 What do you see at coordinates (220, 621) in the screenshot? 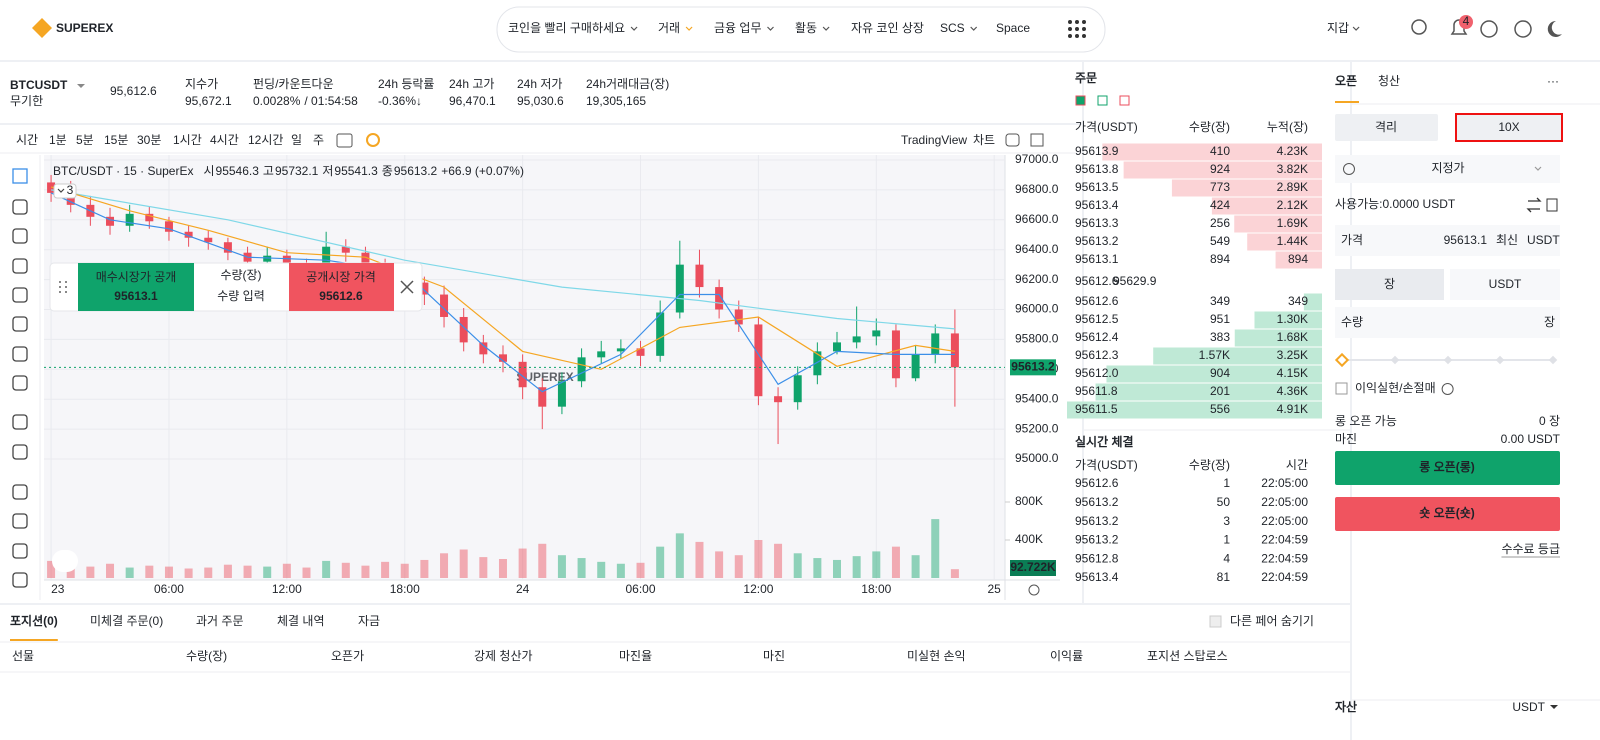
I see `position-tab: 과거 주문` at bounding box center [220, 621].